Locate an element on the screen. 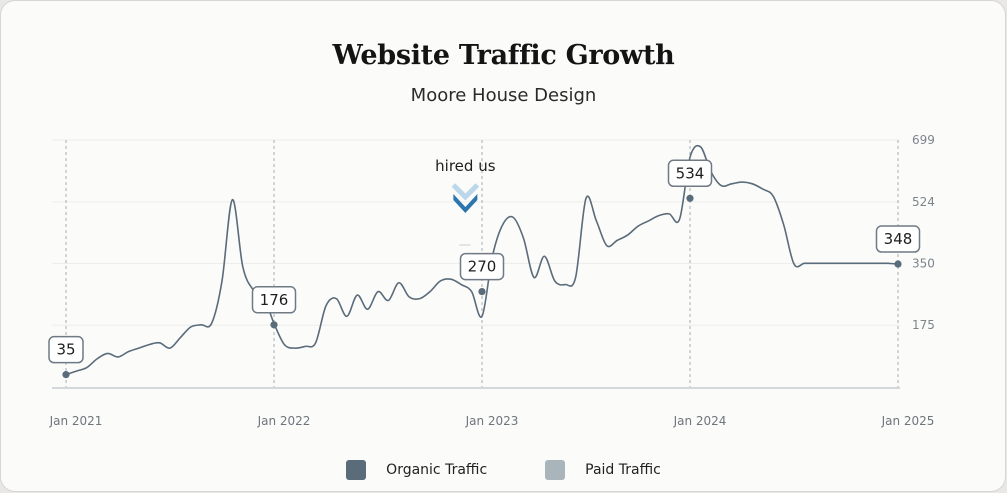 This screenshot has height=493, width=1007. legend-item-organic: Organic Traffic is located at coordinates (416, 470).